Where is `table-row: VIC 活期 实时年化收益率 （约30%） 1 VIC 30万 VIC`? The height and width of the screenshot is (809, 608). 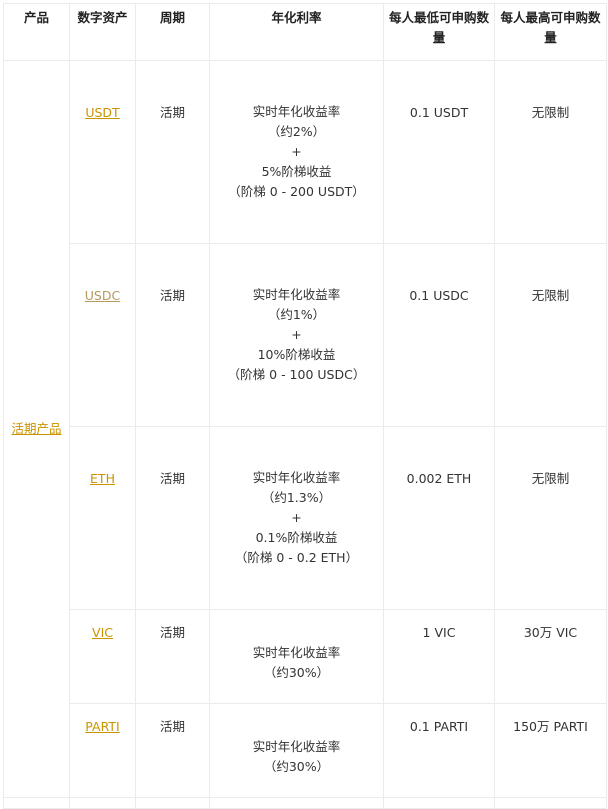
table-row: VIC 活期 实时年化收益率 （约30%） 1 VIC 30万 VIC is located at coordinates (305, 656).